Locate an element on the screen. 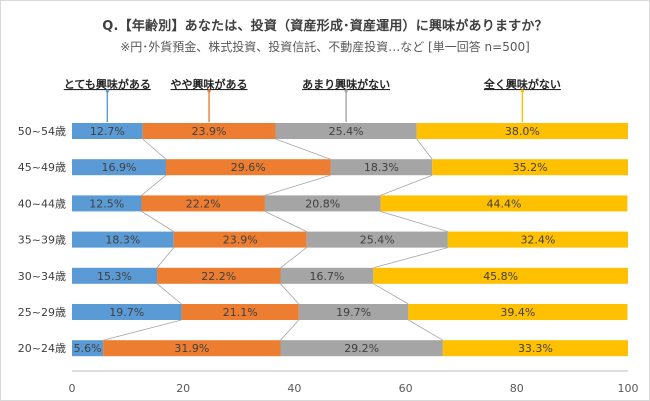  data-label: 35.2% is located at coordinates (530, 167).